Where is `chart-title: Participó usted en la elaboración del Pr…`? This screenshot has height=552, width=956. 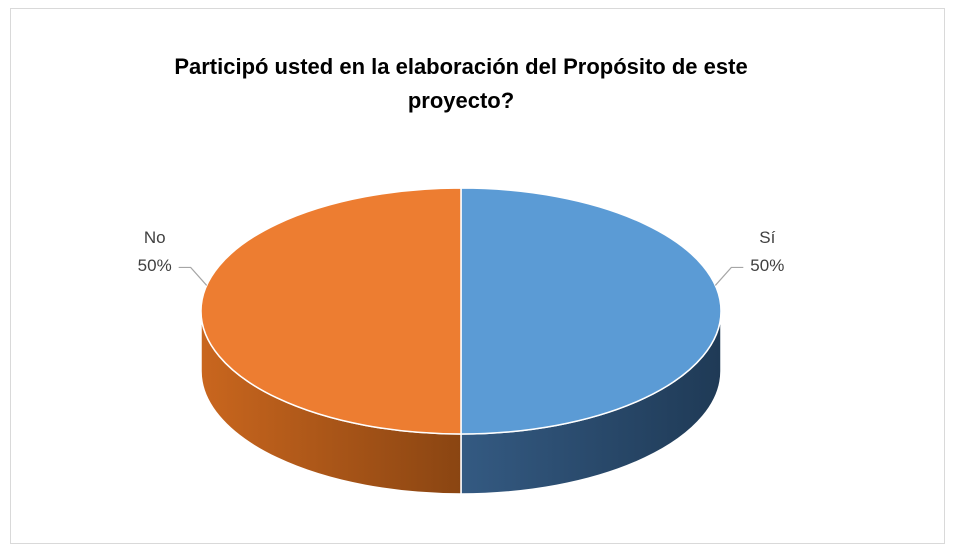
chart-title: Participó usted en la elaboración del Pr… is located at coordinates (461, 83).